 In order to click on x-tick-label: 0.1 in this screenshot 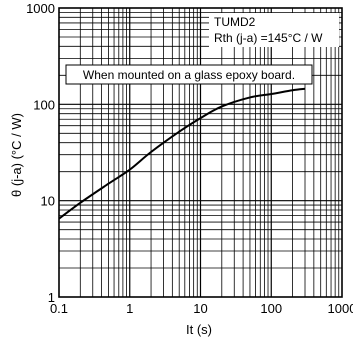, I will do `click(59, 308)`.